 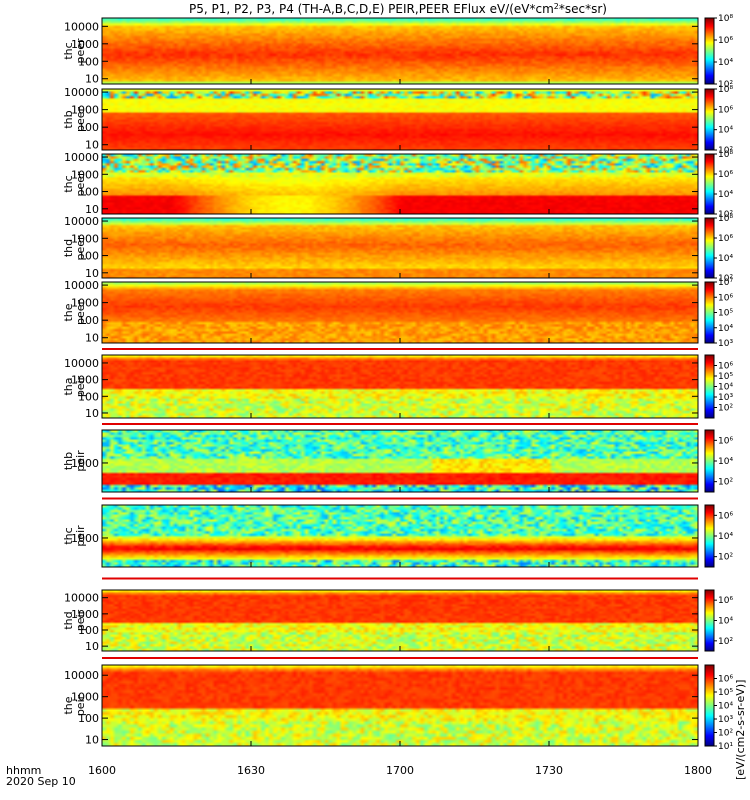 I want to click on colorbar-10: 10¹ 10² 10³ 10⁴ 10⁵ 10⁶, so click(x=718, y=708).